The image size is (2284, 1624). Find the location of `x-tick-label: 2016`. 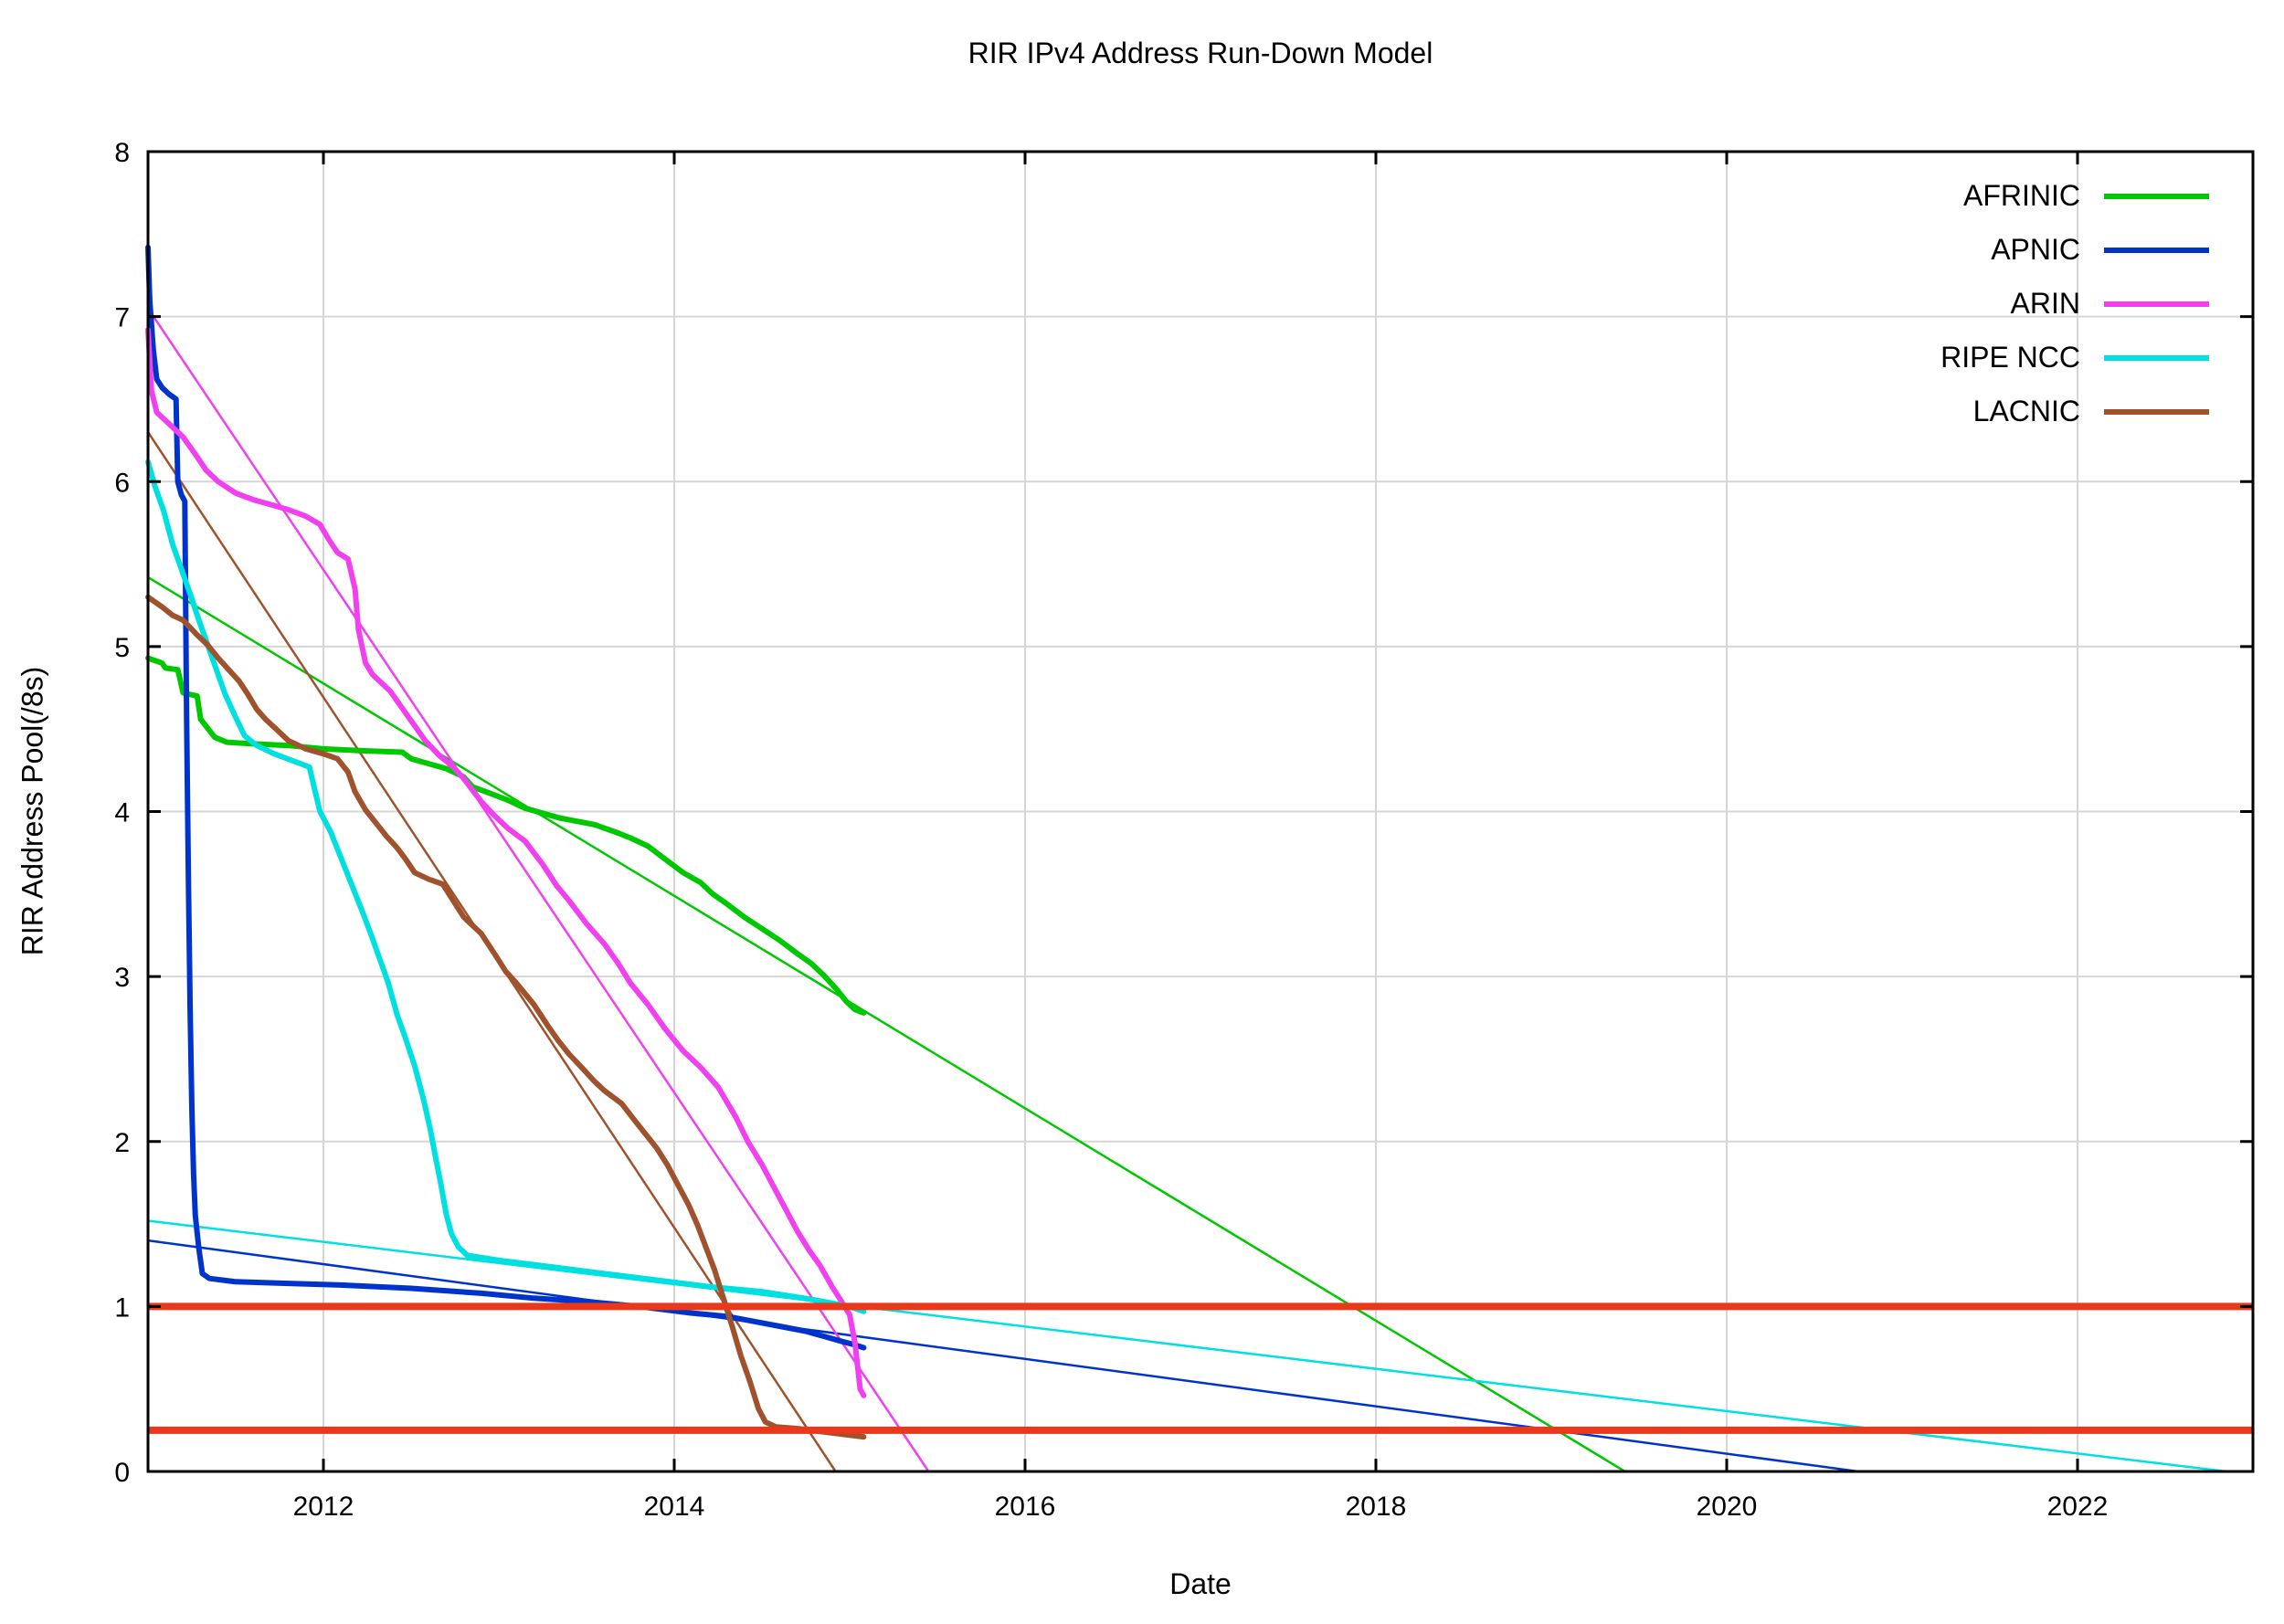

x-tick-label: 2016 is located at coordinates (1025, 1507).